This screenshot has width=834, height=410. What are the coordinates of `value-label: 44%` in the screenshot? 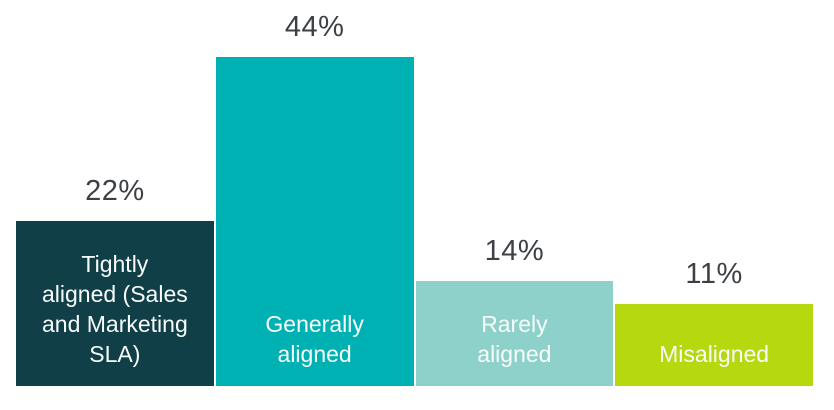 It's located at (314, 27).